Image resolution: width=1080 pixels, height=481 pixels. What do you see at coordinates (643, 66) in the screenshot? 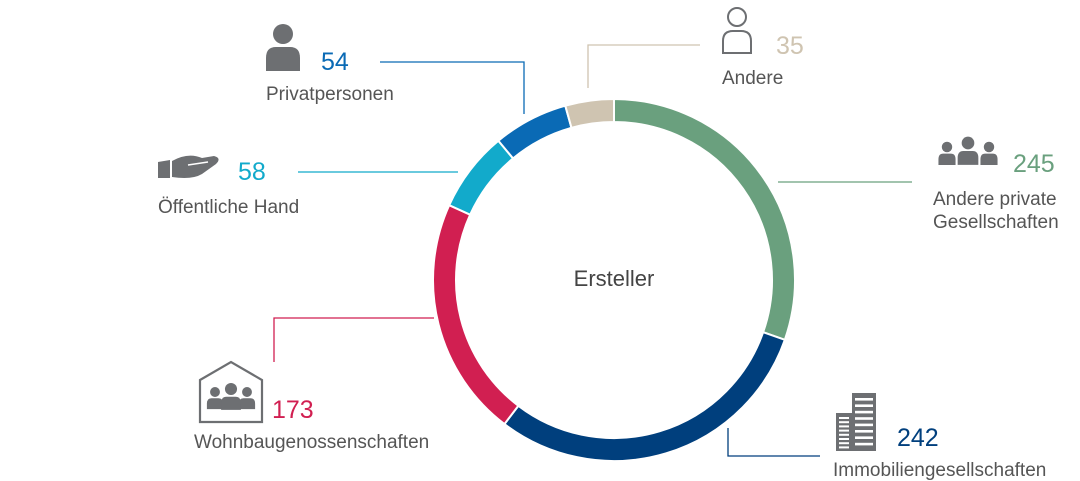
I see `leader-line-andere` at bounding box center [643, 66].